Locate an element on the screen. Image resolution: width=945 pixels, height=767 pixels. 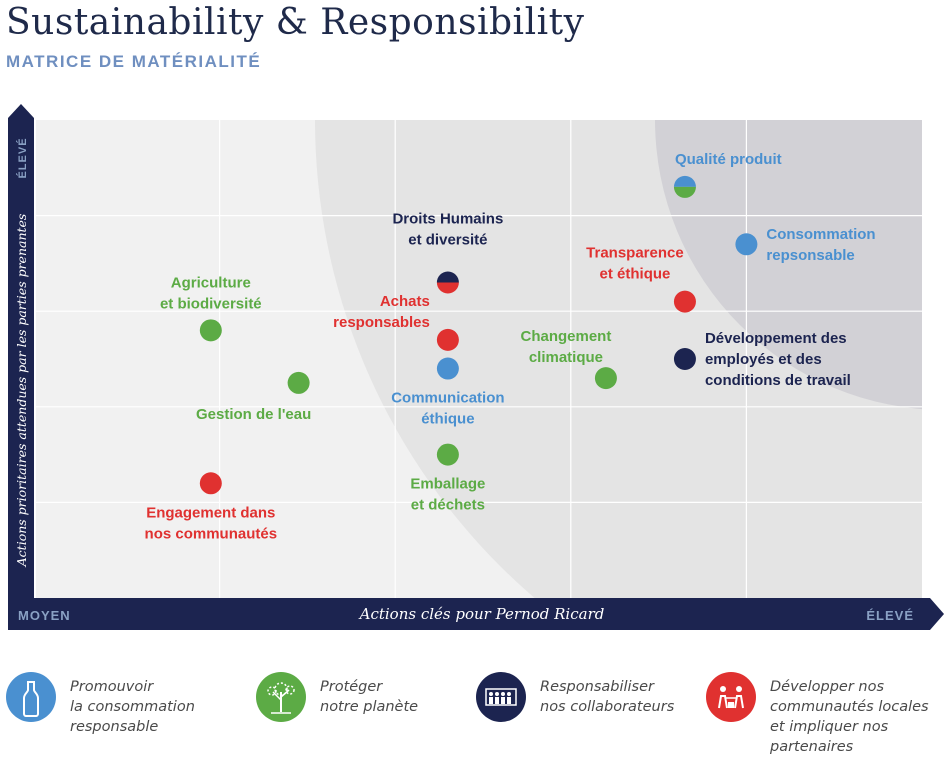
legend-text-line: partenaires is located at coordinates (812, 747).